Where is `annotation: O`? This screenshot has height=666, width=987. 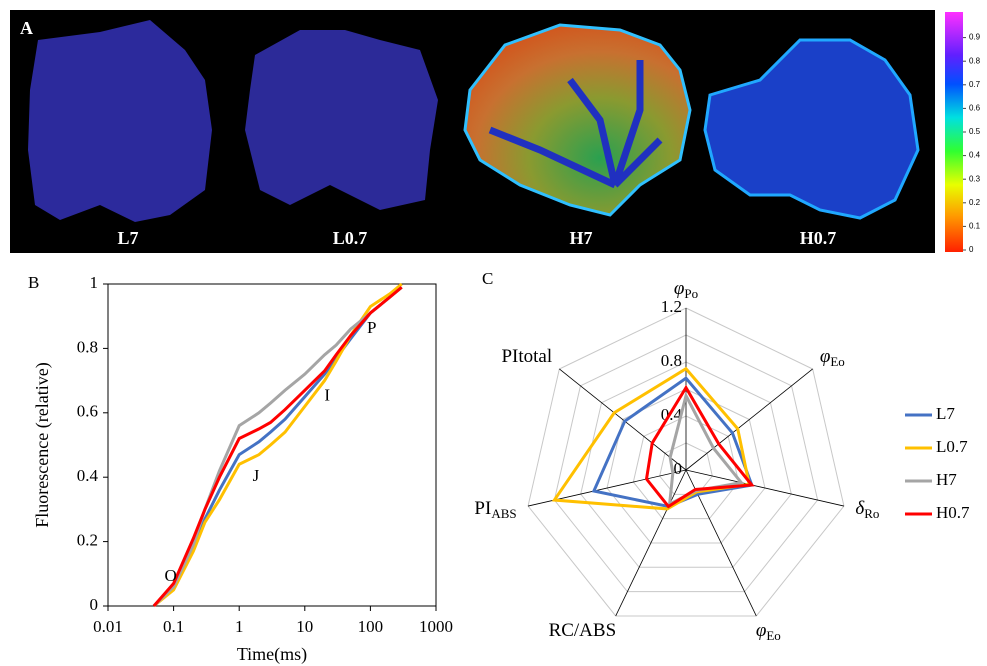 annotation: O is located at coordinates (170, 575).